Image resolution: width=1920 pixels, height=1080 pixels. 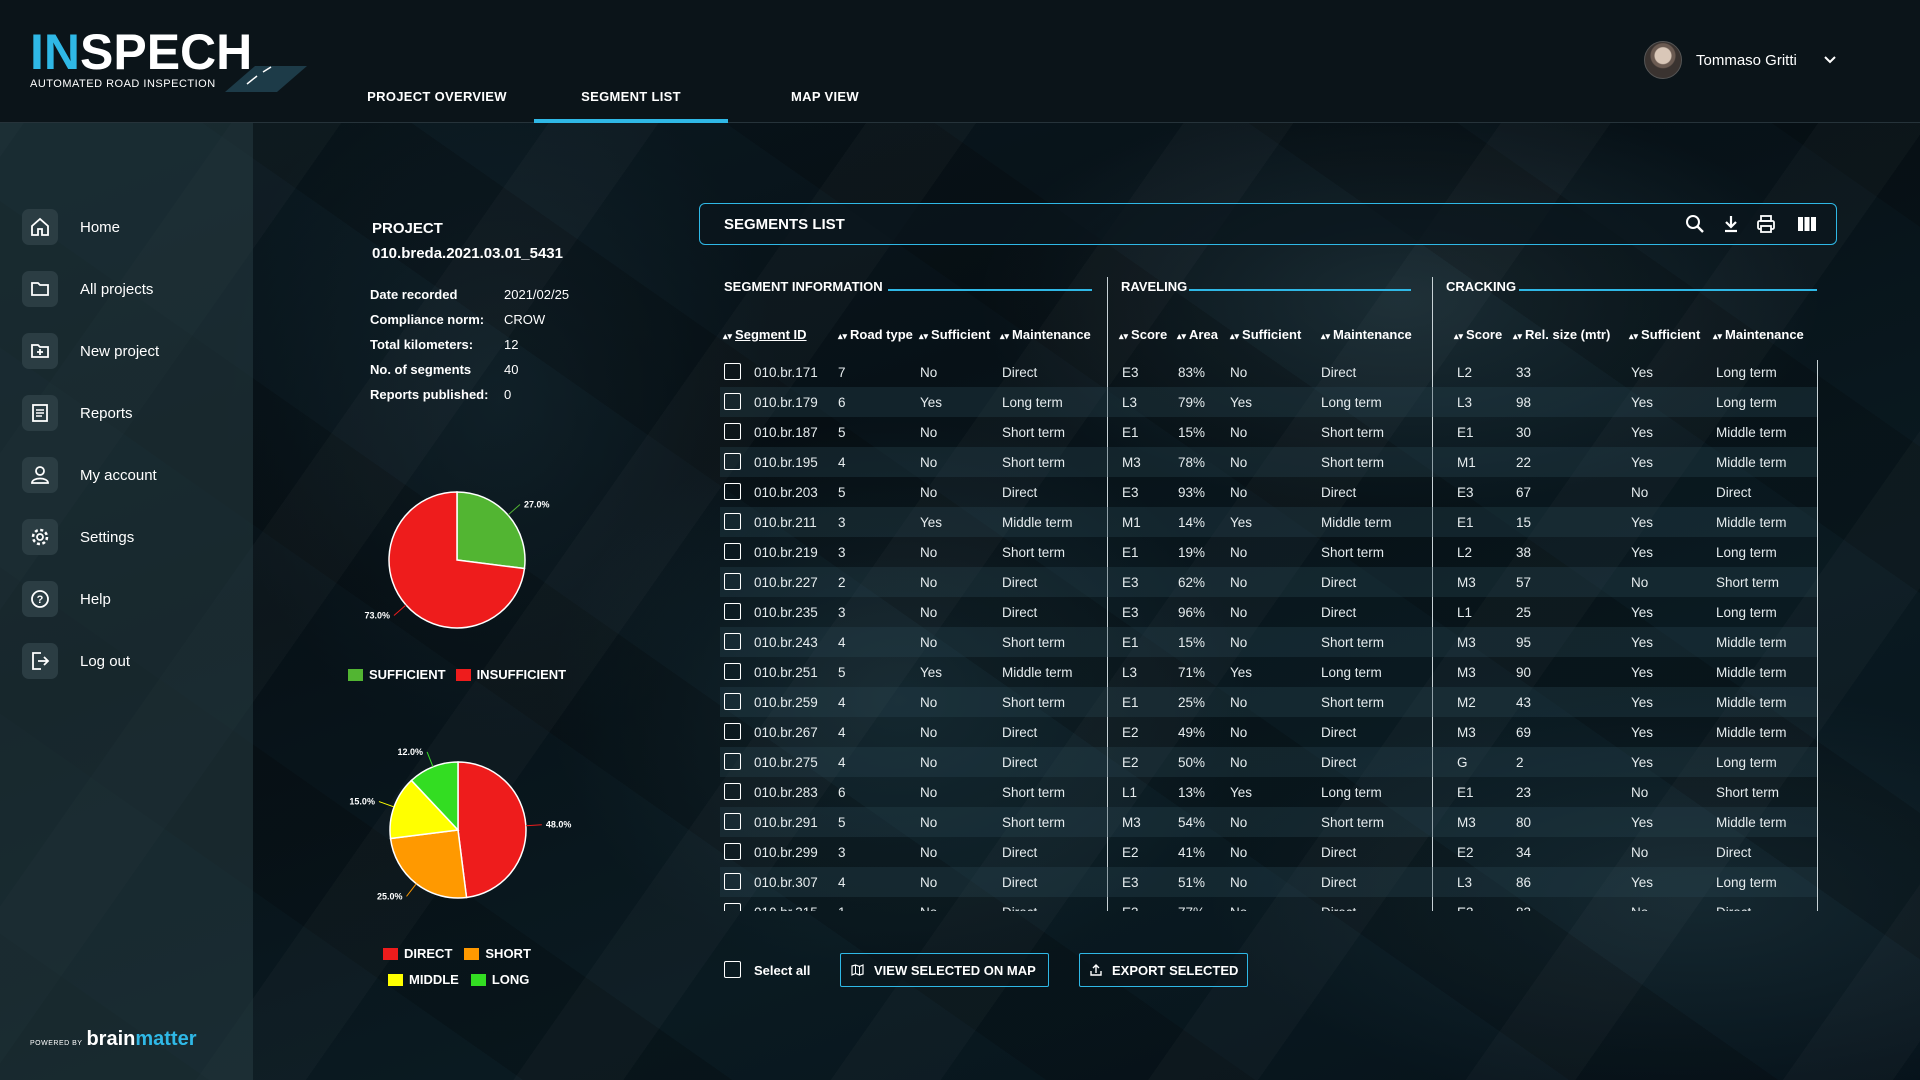 What do you see at coordinates (1478, 334) in the screenshot?
I see `column-header-cracking-score: ▴▾ Score` at bounding box center [1478, 334].